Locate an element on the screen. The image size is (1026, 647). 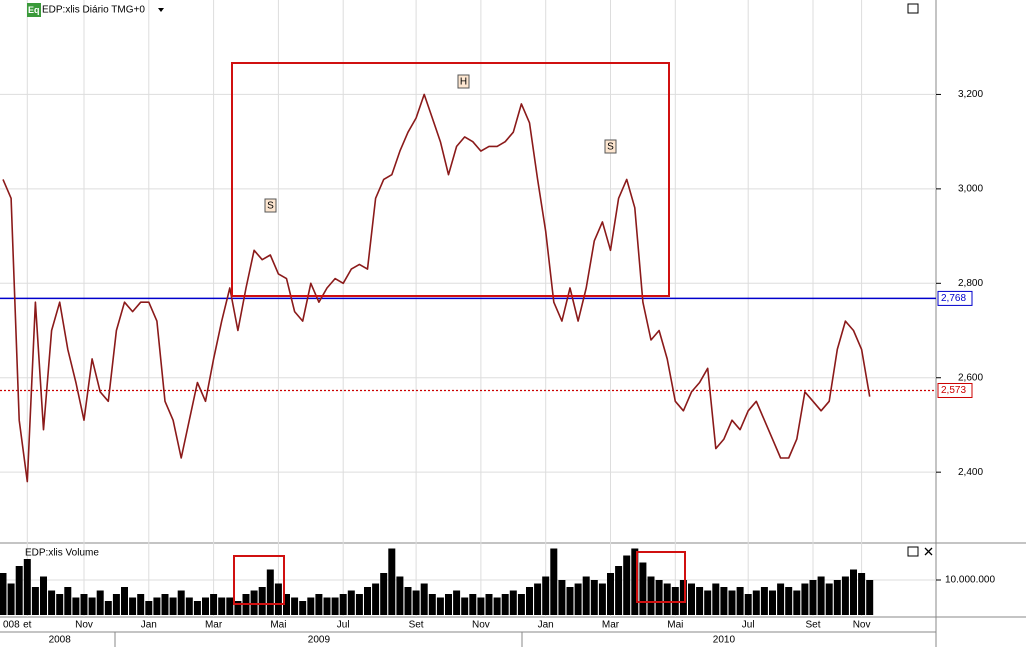
year-label: 2010 is located at coordinates (724, 640).